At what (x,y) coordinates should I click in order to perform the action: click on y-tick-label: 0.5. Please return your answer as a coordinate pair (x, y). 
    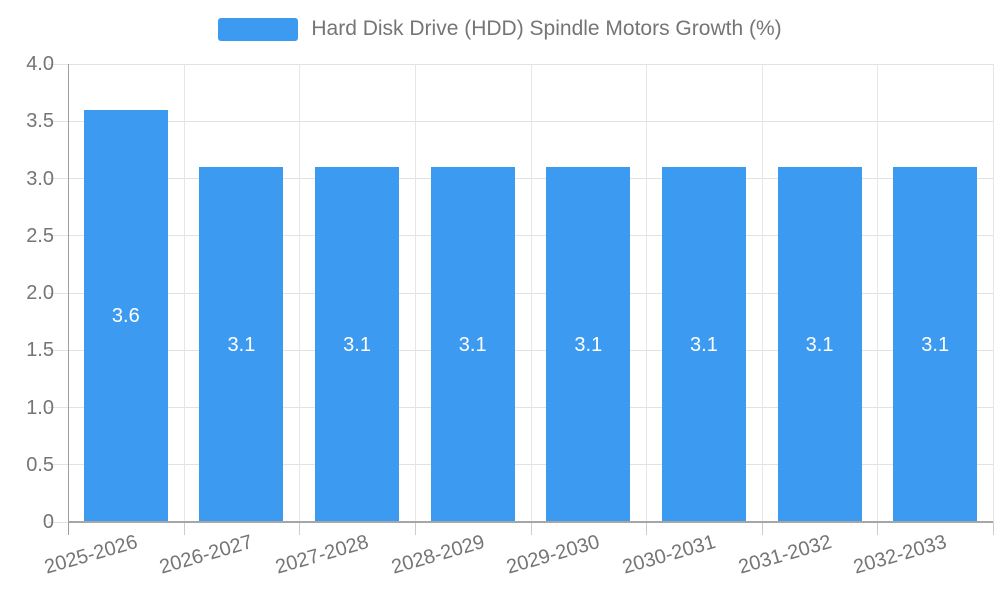
    Looking at the image, I should click on (40, 464).